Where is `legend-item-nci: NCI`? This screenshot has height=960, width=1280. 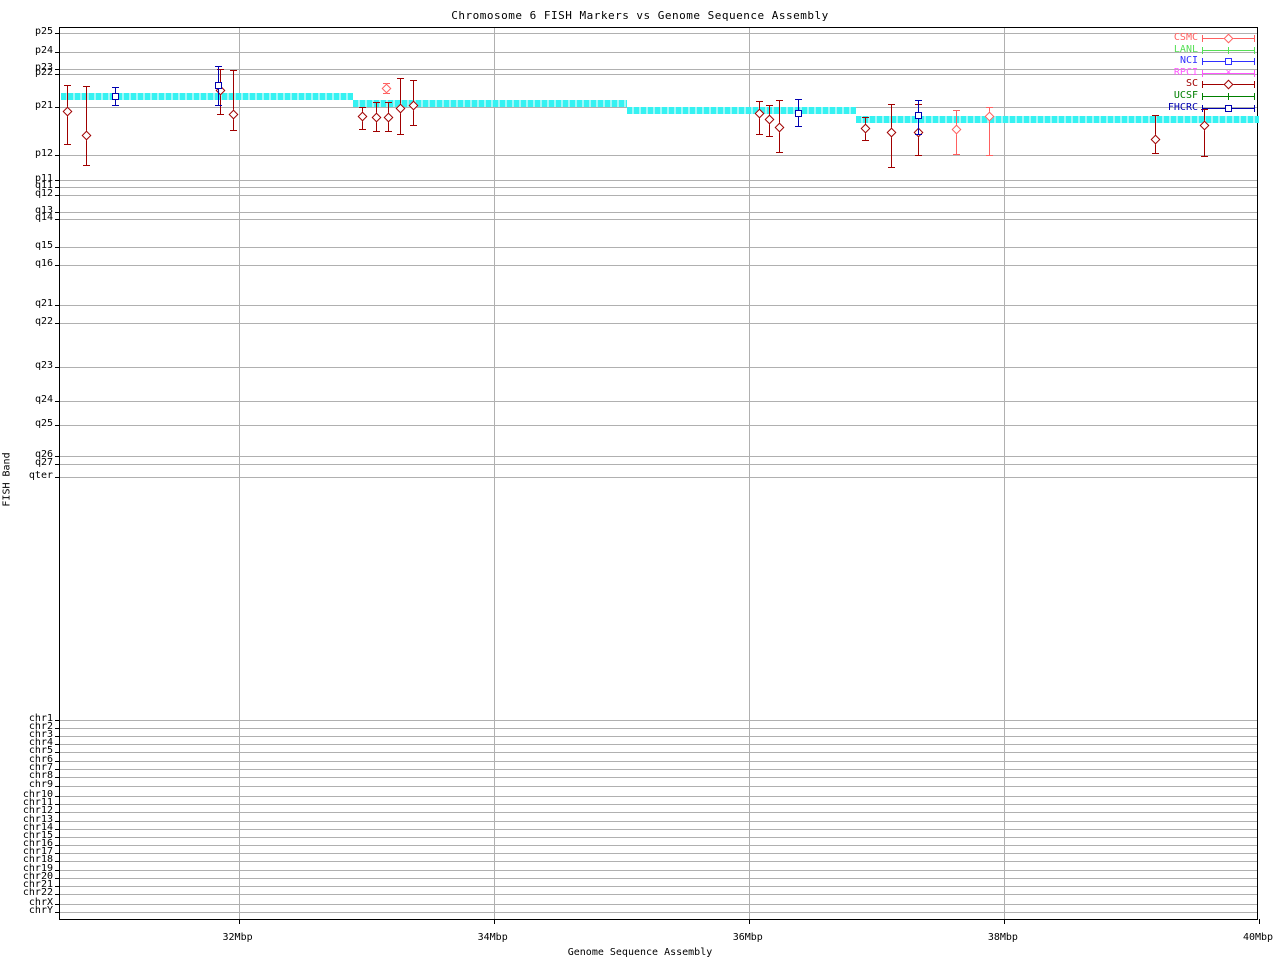 legend-item-nci: NCI is located at coordinates (1198, 61).